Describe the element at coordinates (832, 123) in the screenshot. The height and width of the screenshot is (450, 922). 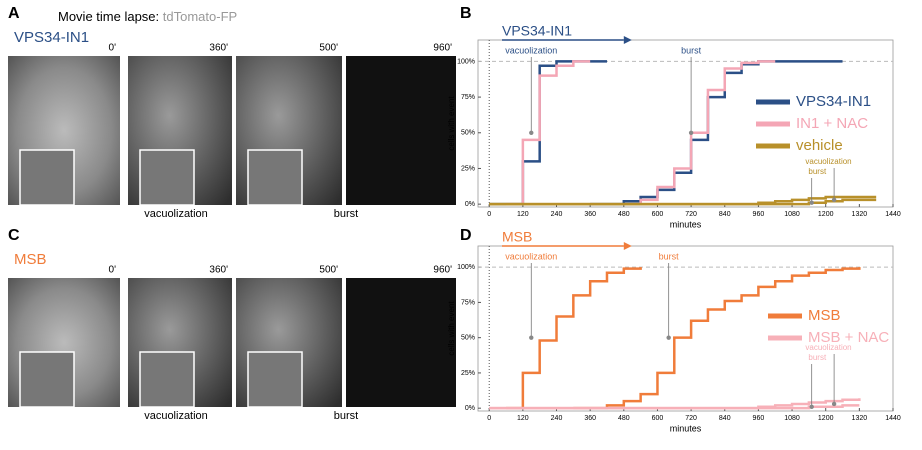
I see `legend-label: IN1 + NAC` at that location.